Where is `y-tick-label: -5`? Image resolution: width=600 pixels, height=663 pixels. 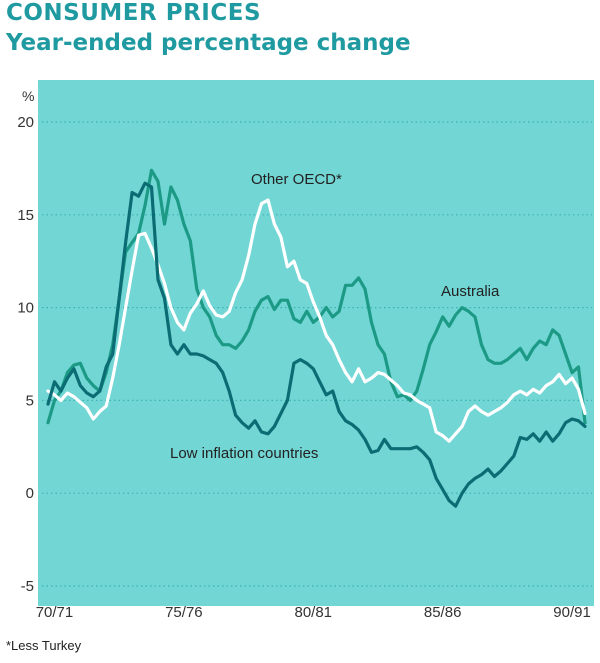
y-tick-label: -5 is located at coordinates (27, 586).